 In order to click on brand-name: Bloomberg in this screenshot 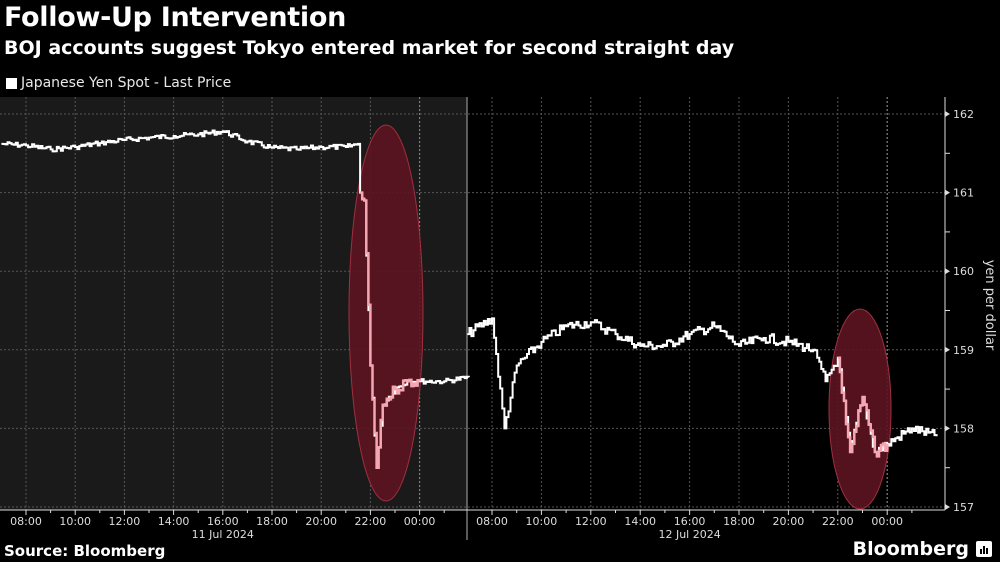, I will do `click(910, 549)`.